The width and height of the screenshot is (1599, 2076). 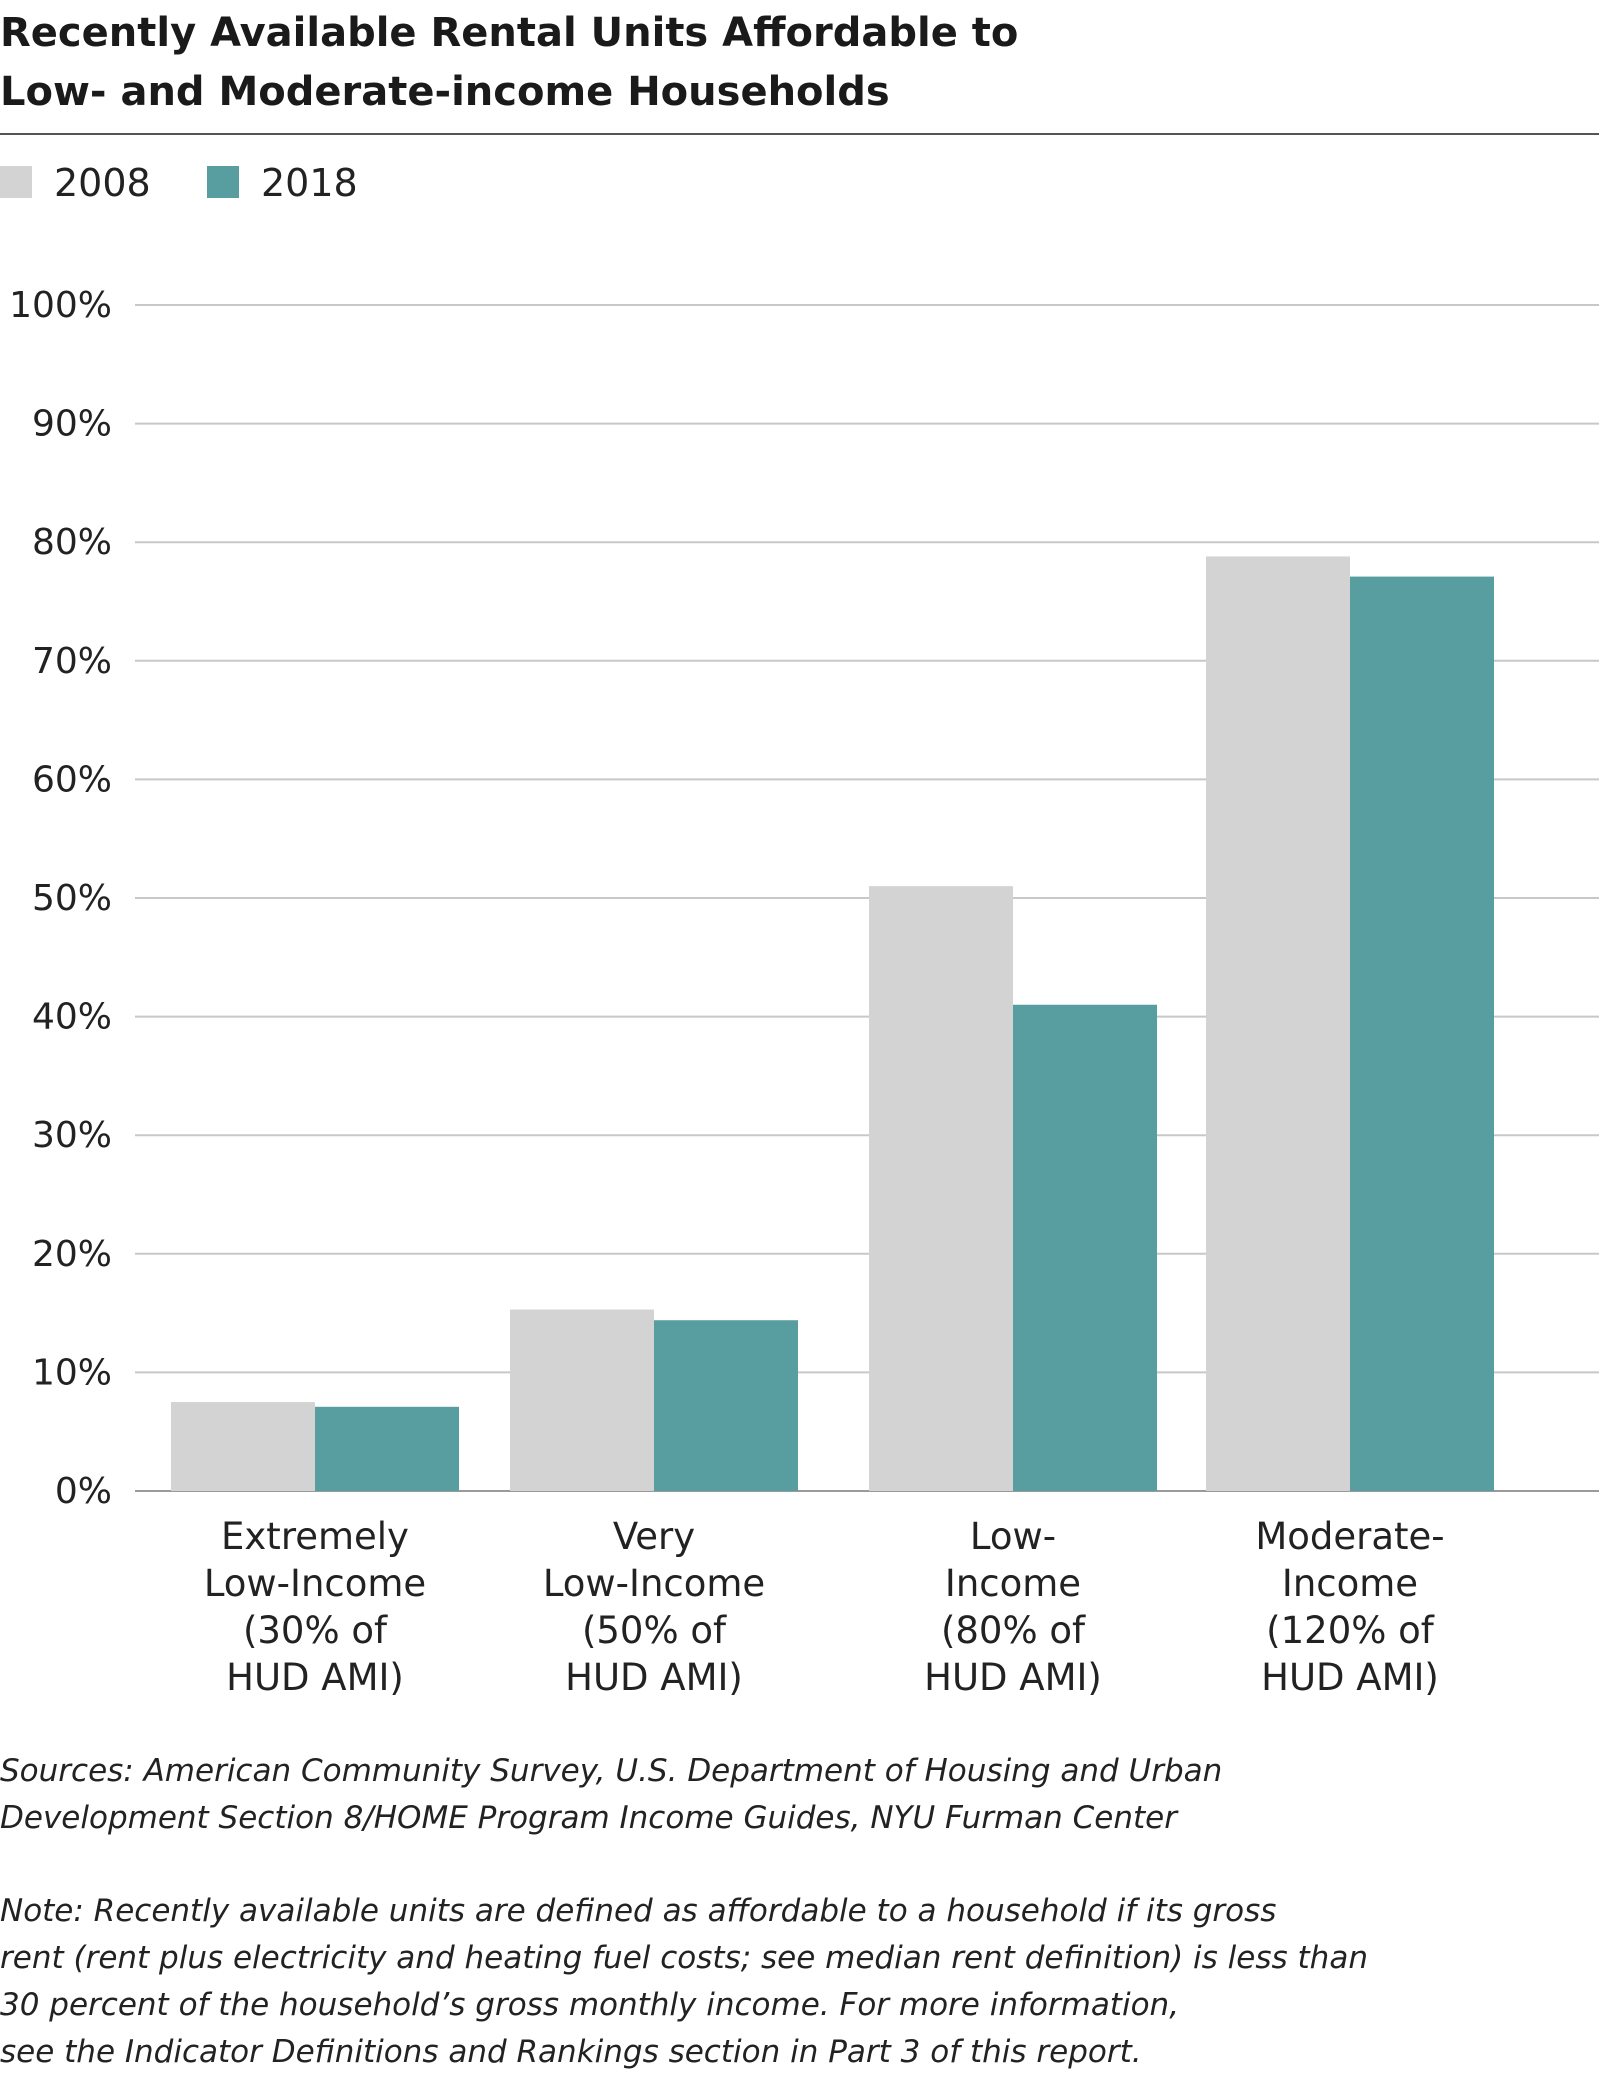 What do you see at coordinates (654, 1630) in the screenshot?
I see `category-label-line: (50% of` at bounding box center [654, 1630].